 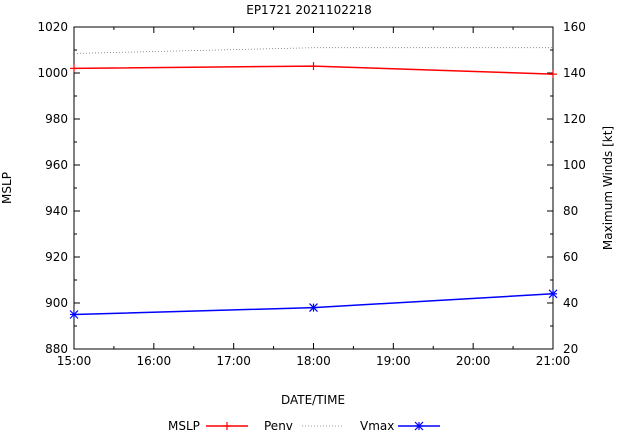 I want to click on legend-marker-vmax, so click(x=419, y=426).